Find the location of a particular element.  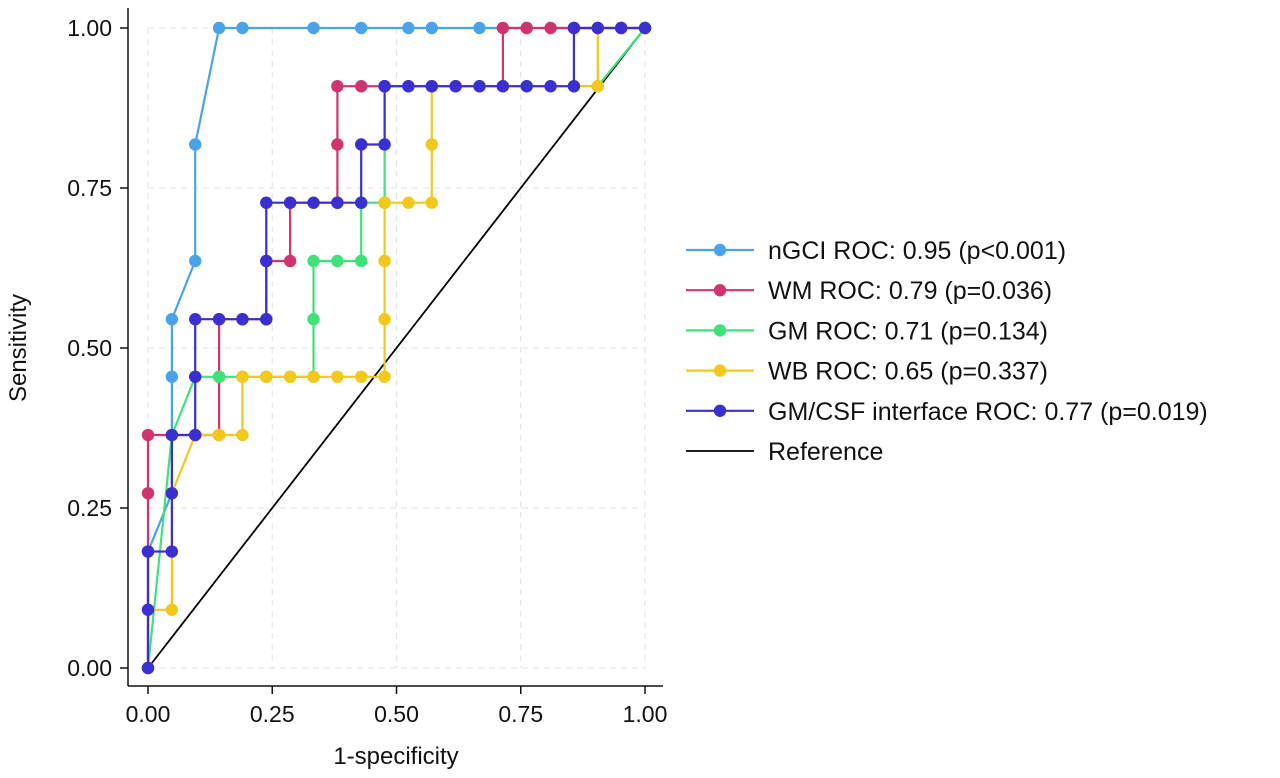

y-tick-label: 0.75 is located at coordinates (89, 188).